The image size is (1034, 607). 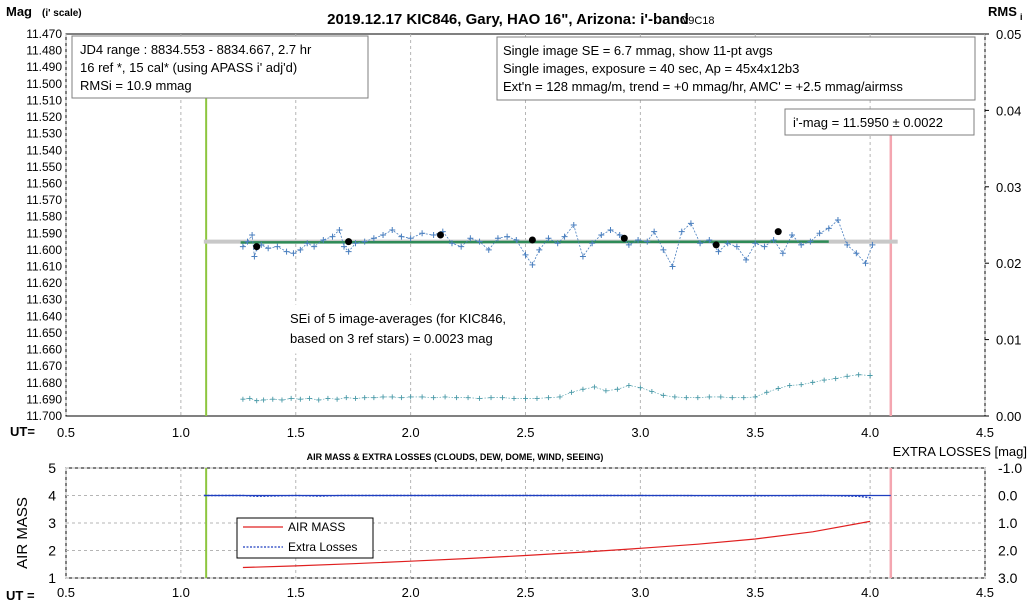 I want to click on annotation-line: based on 3 ref stars) = 0.0023 mag, so click(x=391, y=338).